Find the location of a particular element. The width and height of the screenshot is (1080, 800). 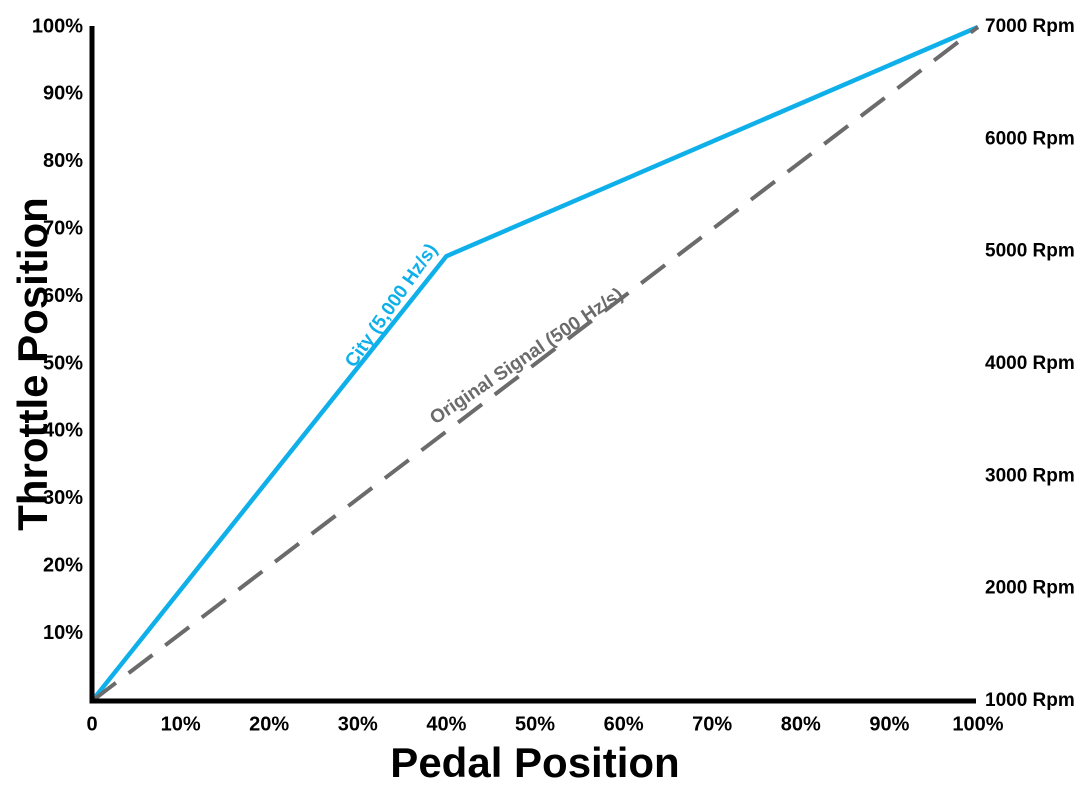

rpm-tick-label: 7000 Rpm is located at coordinates (1030, 26).